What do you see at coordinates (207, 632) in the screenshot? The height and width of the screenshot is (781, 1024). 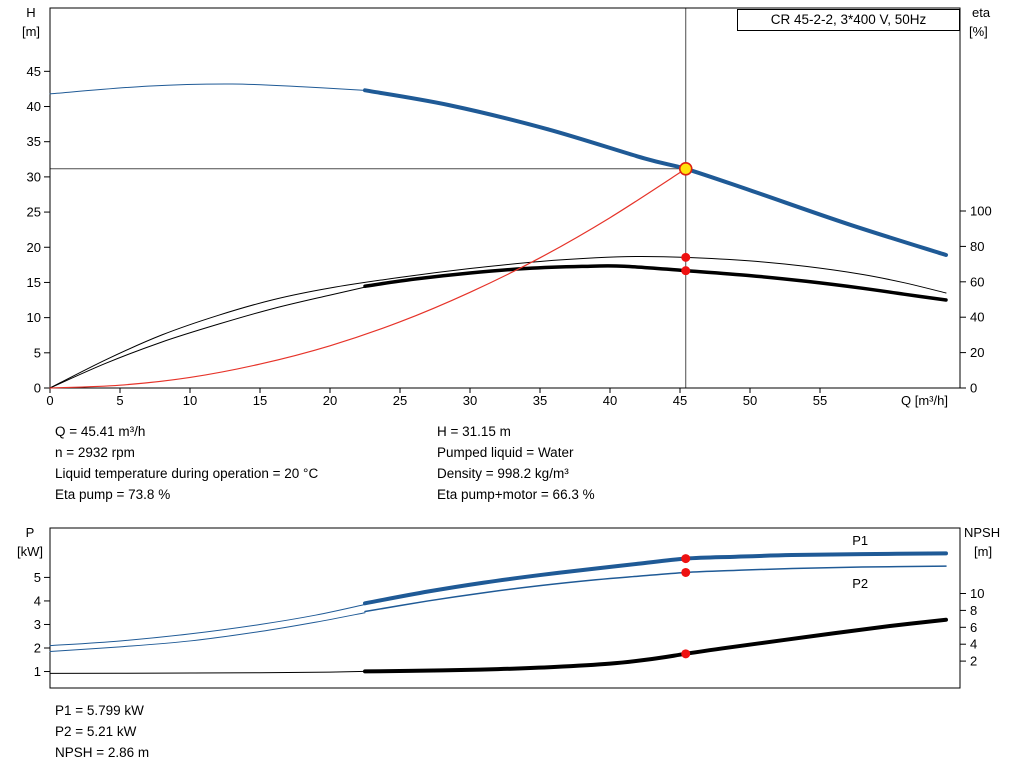 I see `curve-p2-thin` at bounding box center [207, 632].